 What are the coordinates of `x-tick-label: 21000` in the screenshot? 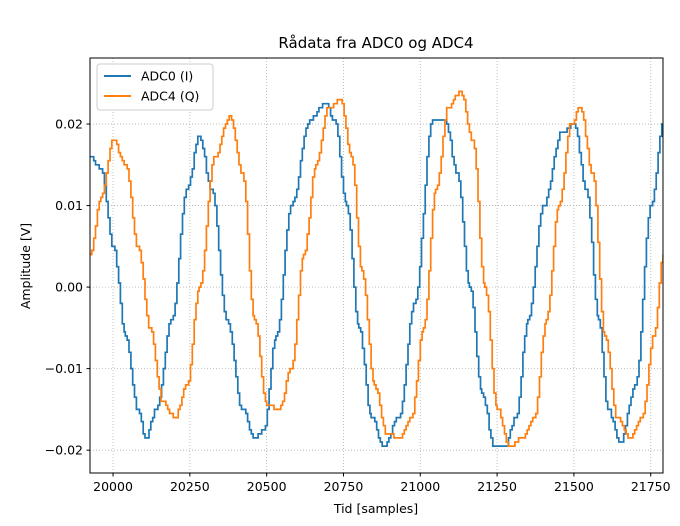 It's located at (420, 486).